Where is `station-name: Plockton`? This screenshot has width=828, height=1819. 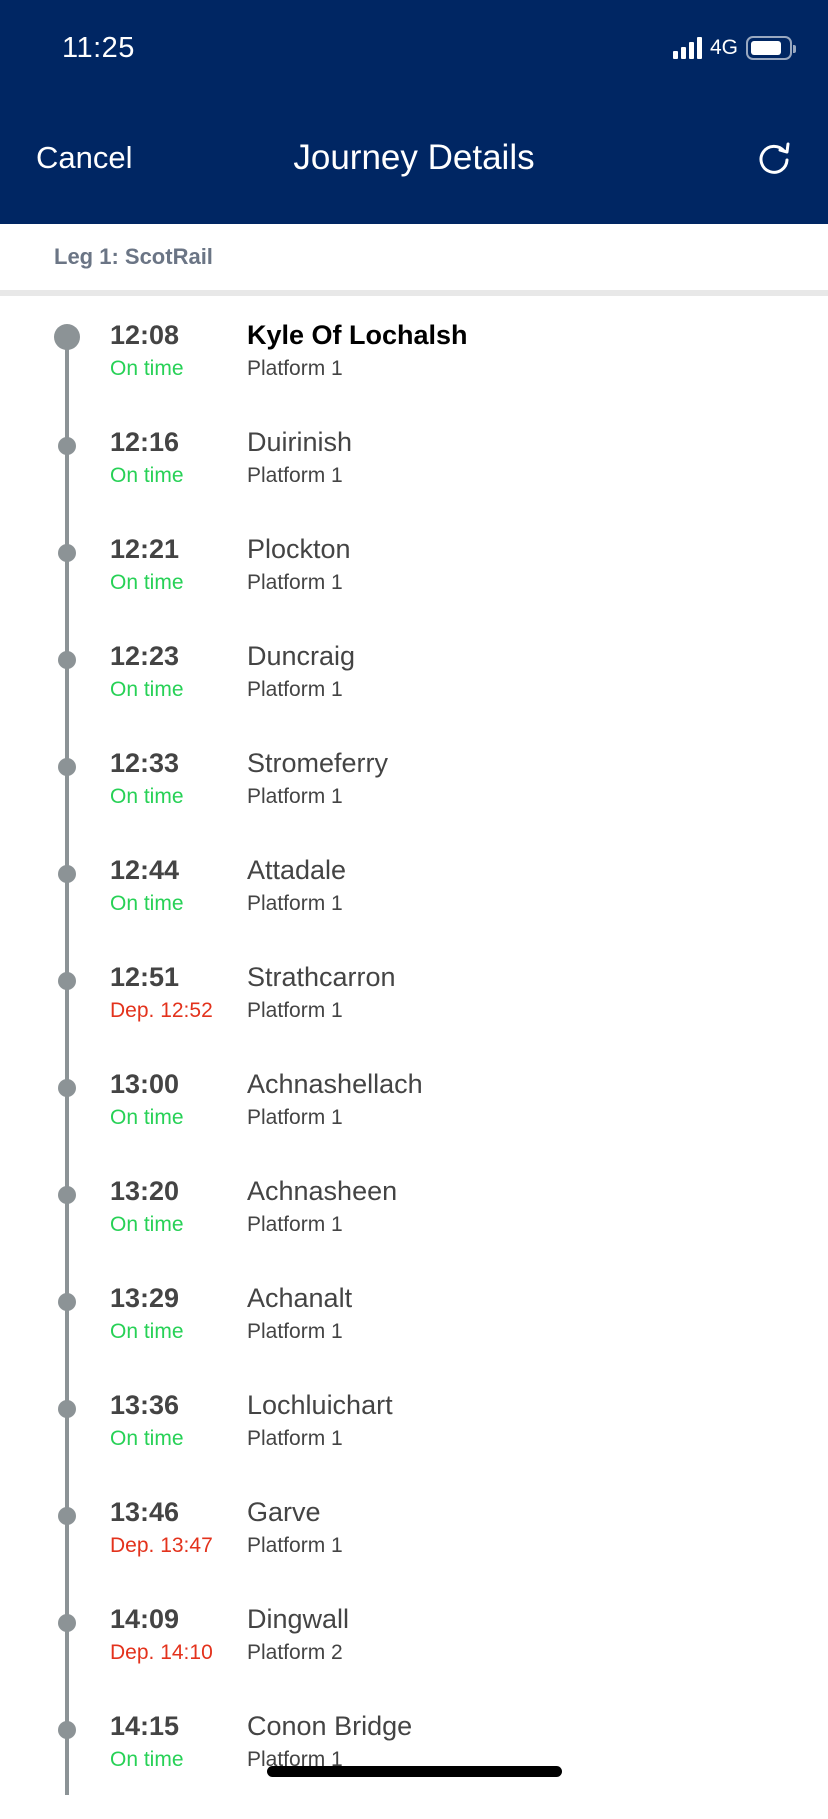
station-name: Plockton is located at coordinates (299, 549).